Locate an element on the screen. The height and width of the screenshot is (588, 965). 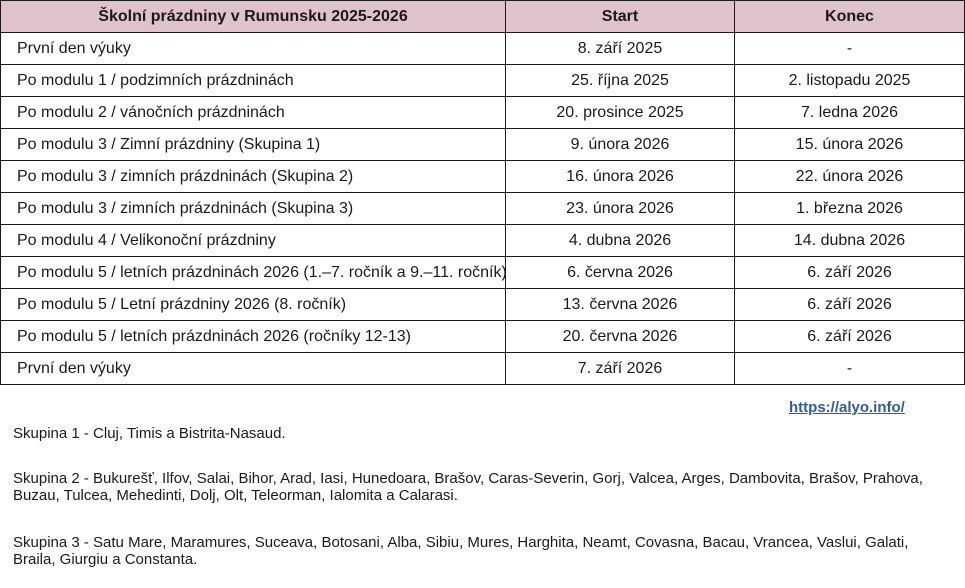
row-end: 15. února 2026 is located at coordinates (849, 144).